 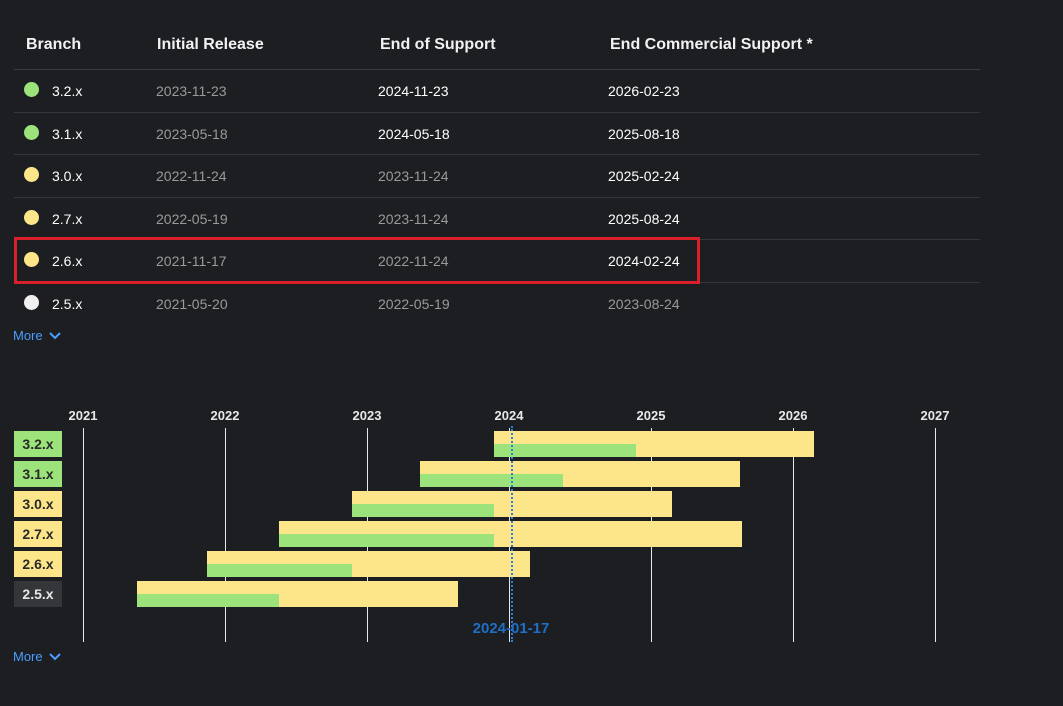 I want to click on table-row: 3.0.x 2022-11-24 2023-11-24 2025-02-24, so click(x=497, y=176).